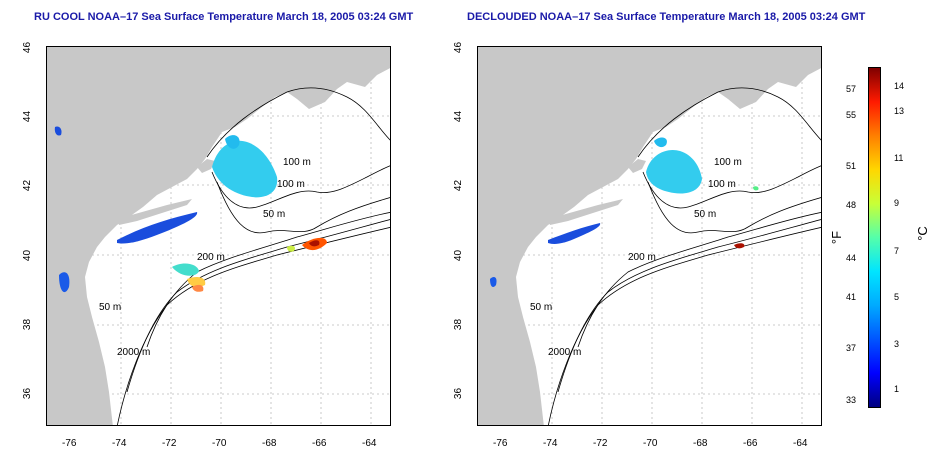 The width and height of the screenshot is (950, 475). I want to click on left-sst-patches, so click(190, 209).